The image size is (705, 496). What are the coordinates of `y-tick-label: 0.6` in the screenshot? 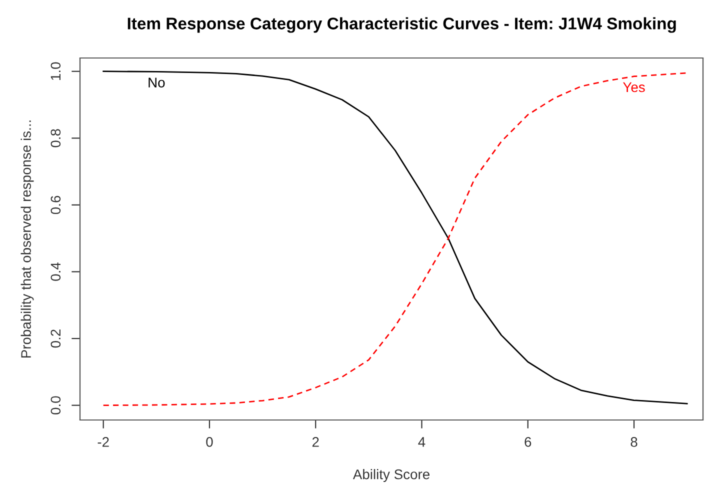 It's located at (55, 205).